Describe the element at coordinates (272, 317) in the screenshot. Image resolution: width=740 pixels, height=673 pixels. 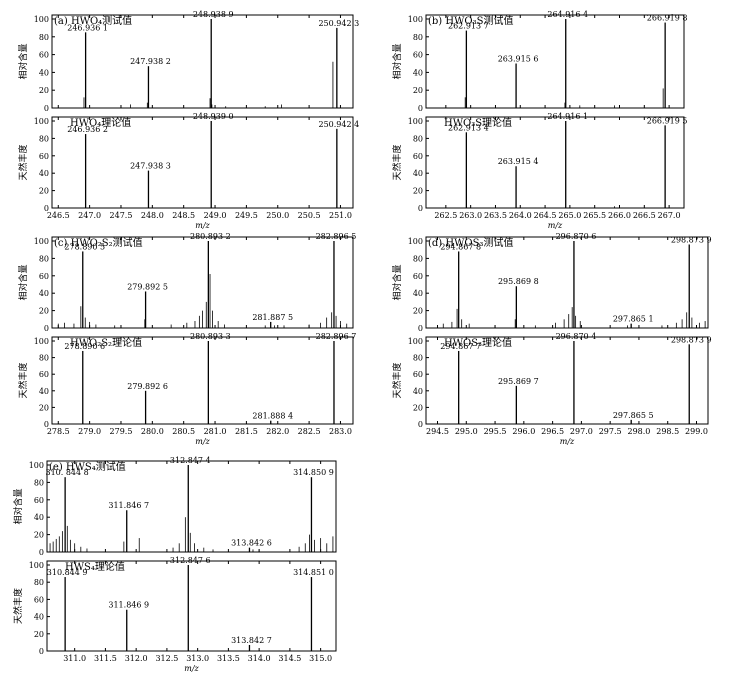
I see `peak-label: 281.887 5` at that location.